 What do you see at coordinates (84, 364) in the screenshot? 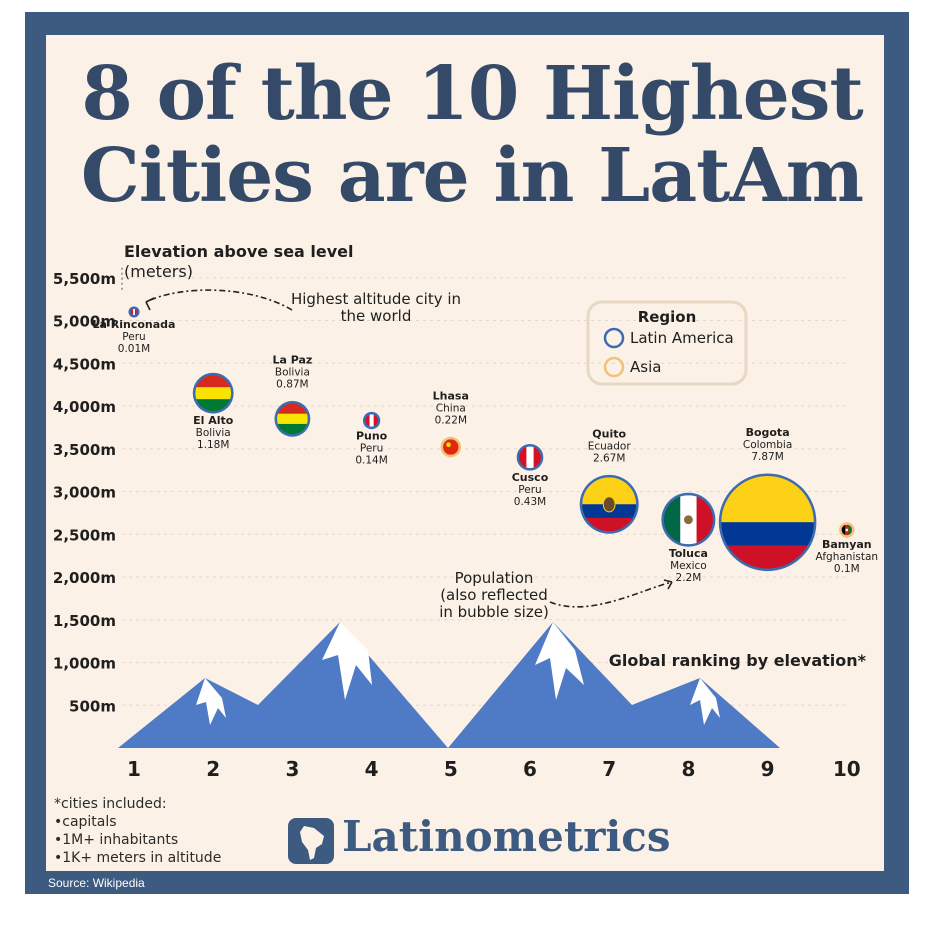
I see `y-tick-label: 4,500m` at bounding box center [84, 364].